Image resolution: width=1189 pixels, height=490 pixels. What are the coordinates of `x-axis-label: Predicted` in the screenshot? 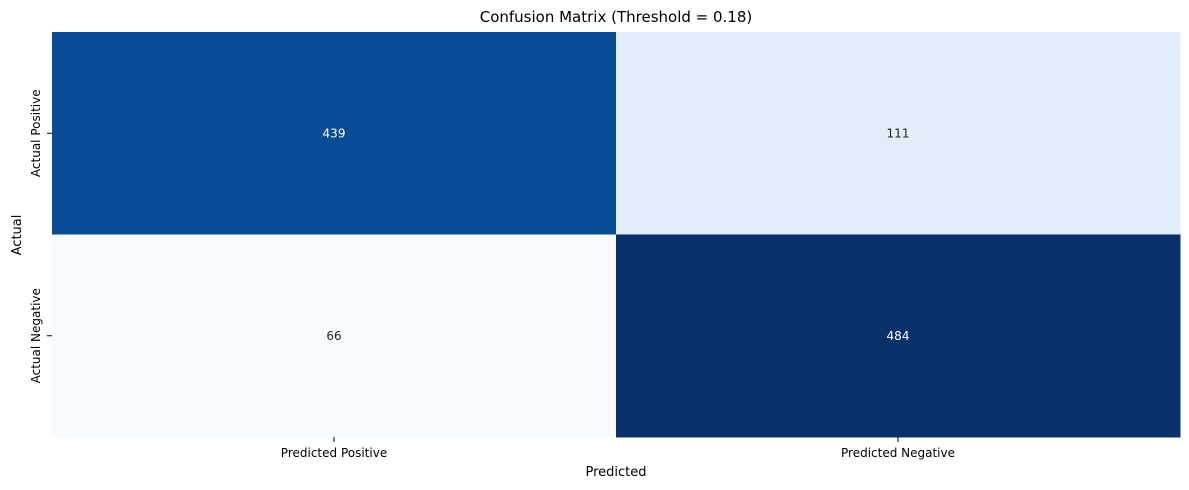 It's located at (615, 472).